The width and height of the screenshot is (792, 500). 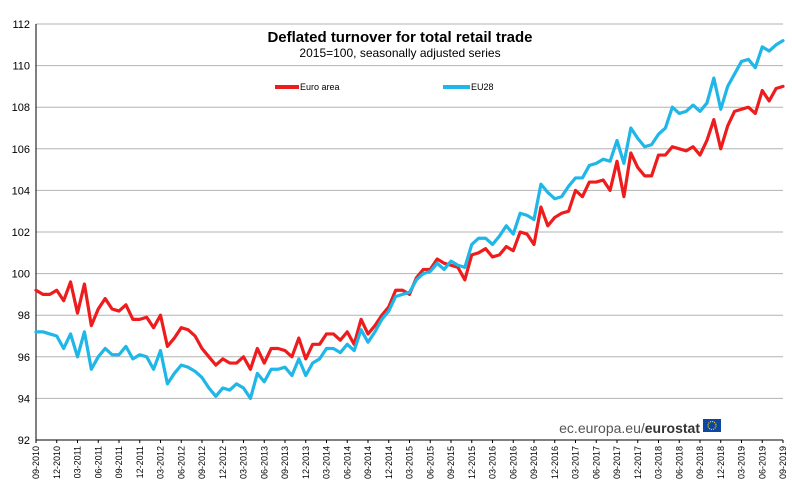 I want to click on x-tick-label: 09-2016, so click(x=534, y=462).